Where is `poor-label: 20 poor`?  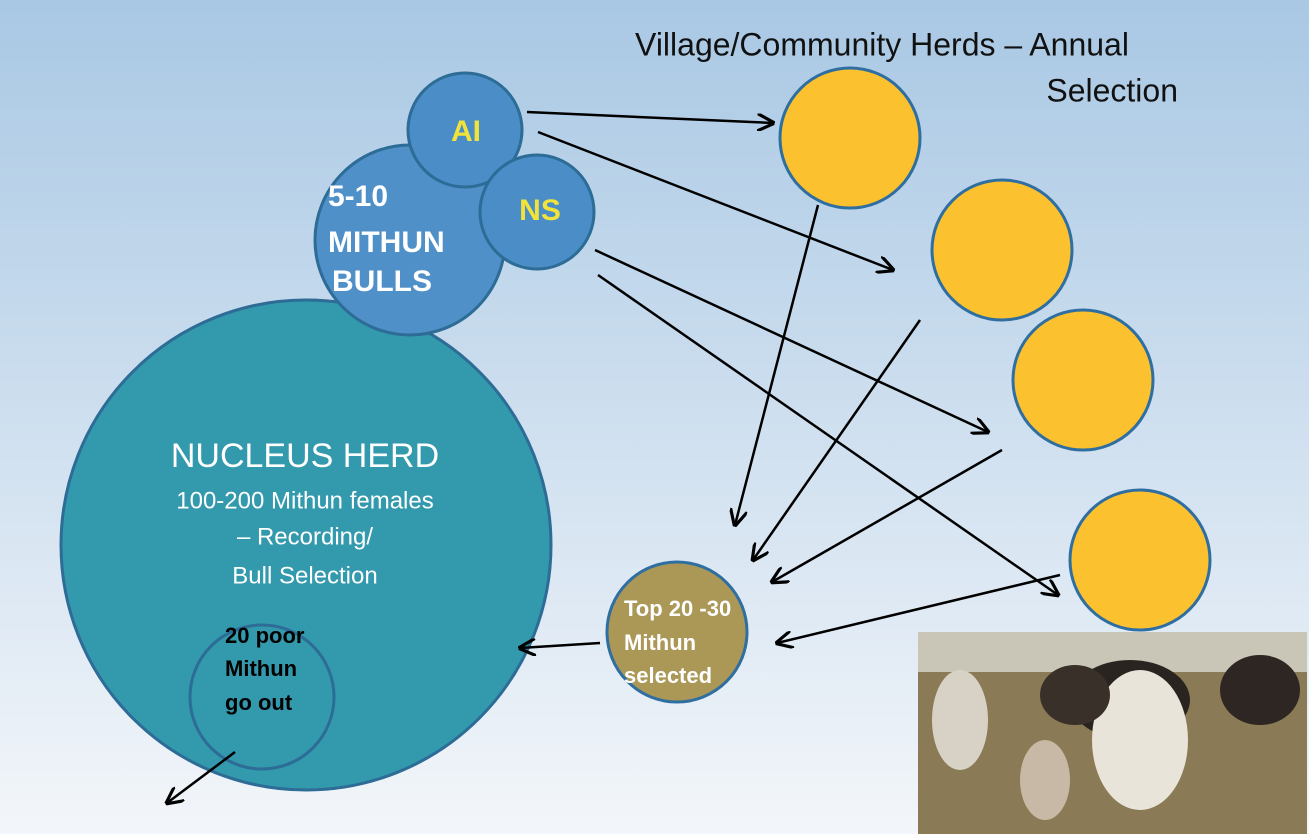 poor-label: 20 poor is located at coordinates (265, 635).